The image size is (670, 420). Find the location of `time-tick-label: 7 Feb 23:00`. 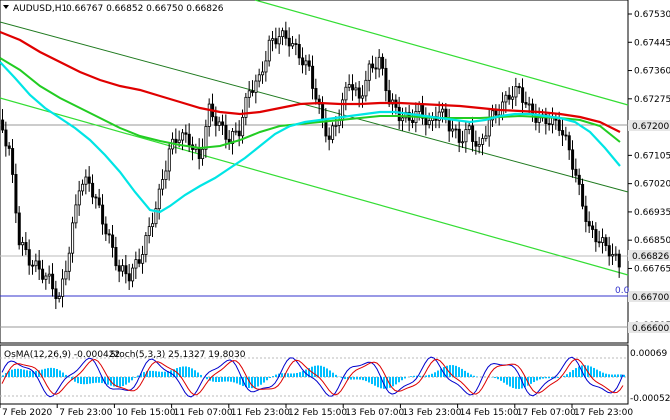

time-tick-label: 7 Feb 23:00 is located at coordinates (86, 413).